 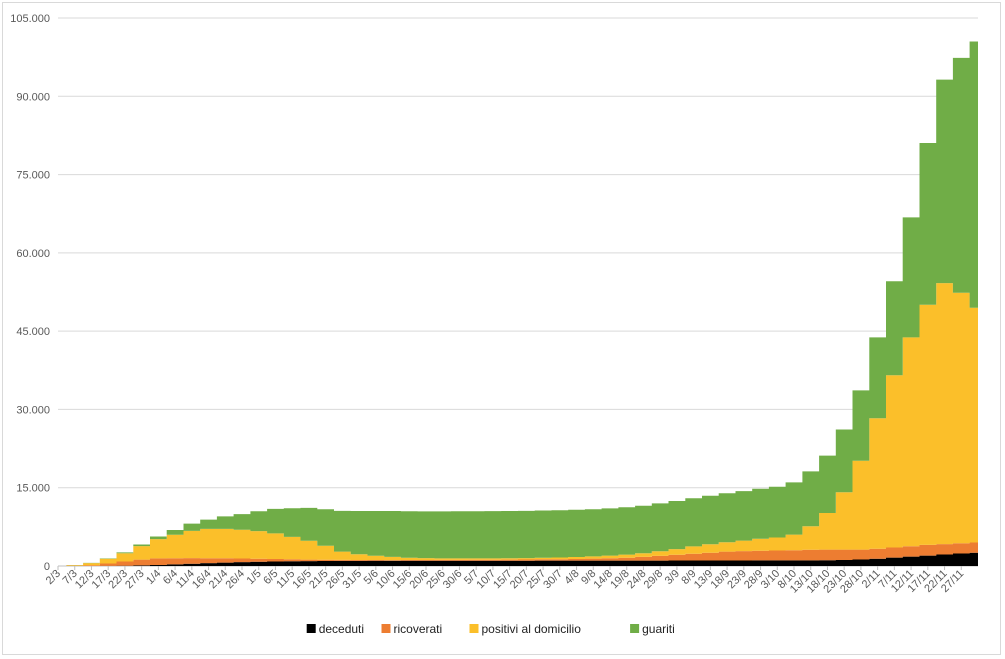 I want to click on legend-label-positivi-al-domicilio: positivi al domicilio, so click(x=532, y=629).